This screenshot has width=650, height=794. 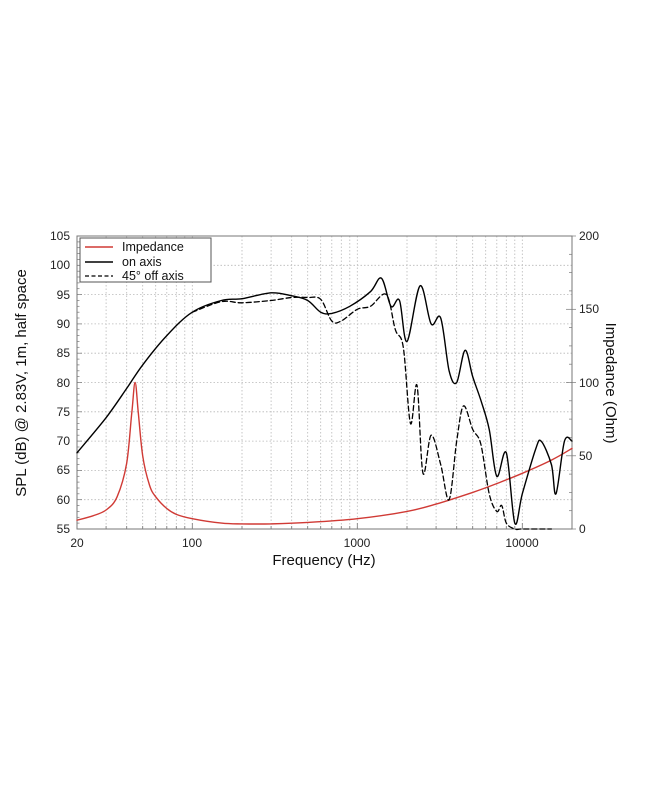 I want to click on impedance-curve, so click(x=324, y=453).